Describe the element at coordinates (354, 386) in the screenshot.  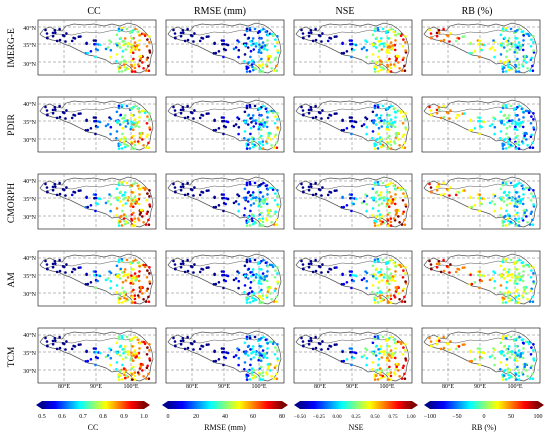
I see `lon-labels-col-3: 80°E 90°E 100°E` at that location.